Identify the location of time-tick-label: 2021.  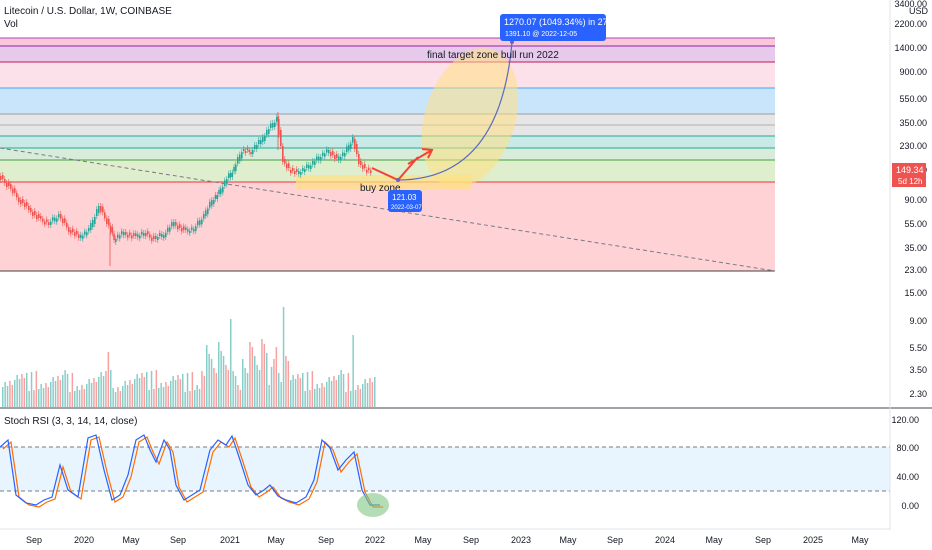
(230, 540).